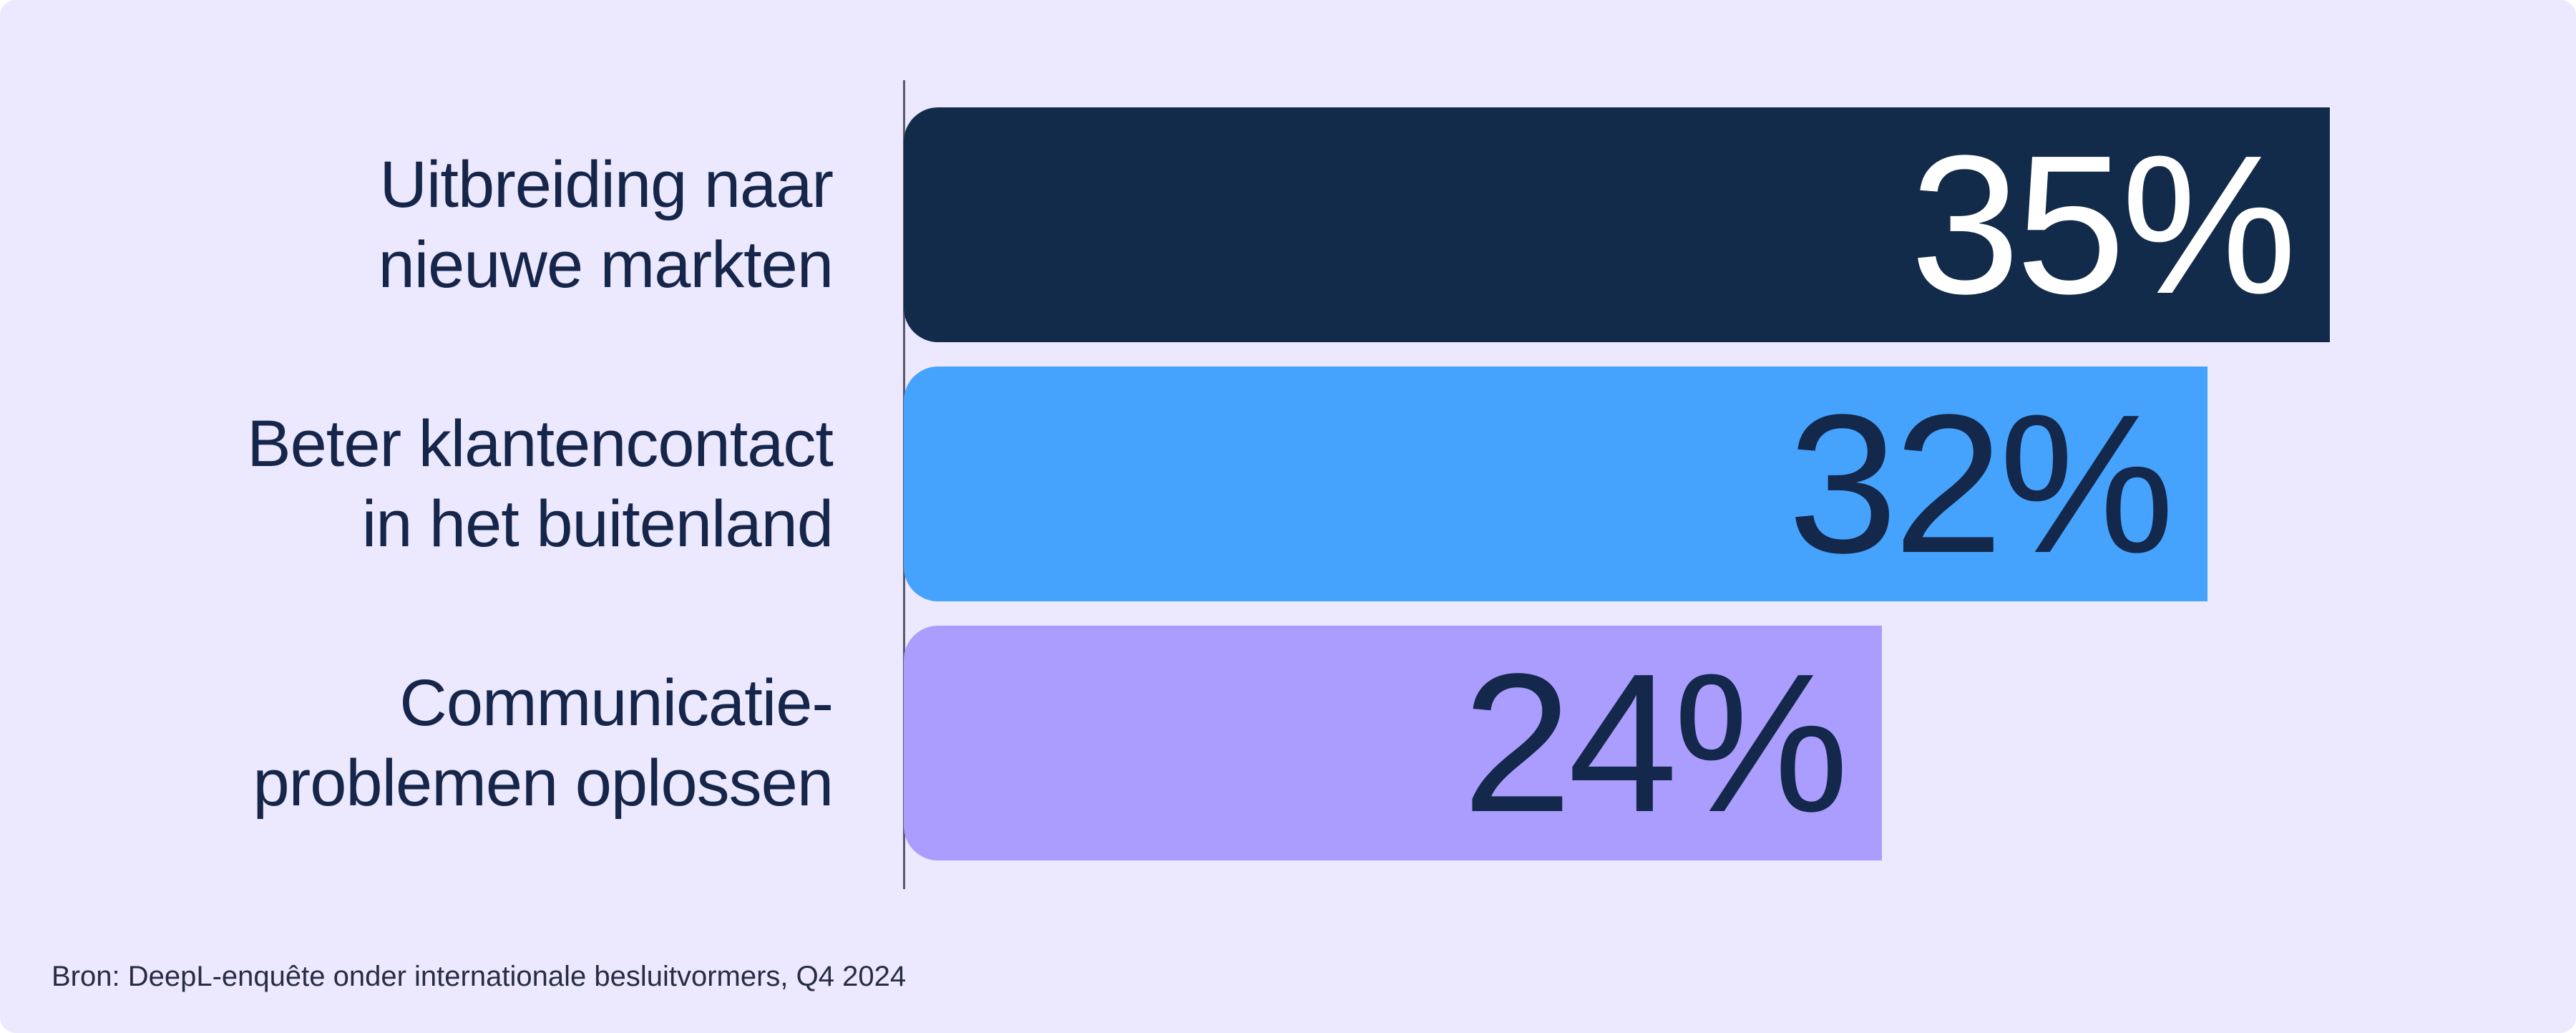 The height and width of the screenshot is (1033, 2576). I want to click on bar-value-label: 24%, so click(1655, 743).